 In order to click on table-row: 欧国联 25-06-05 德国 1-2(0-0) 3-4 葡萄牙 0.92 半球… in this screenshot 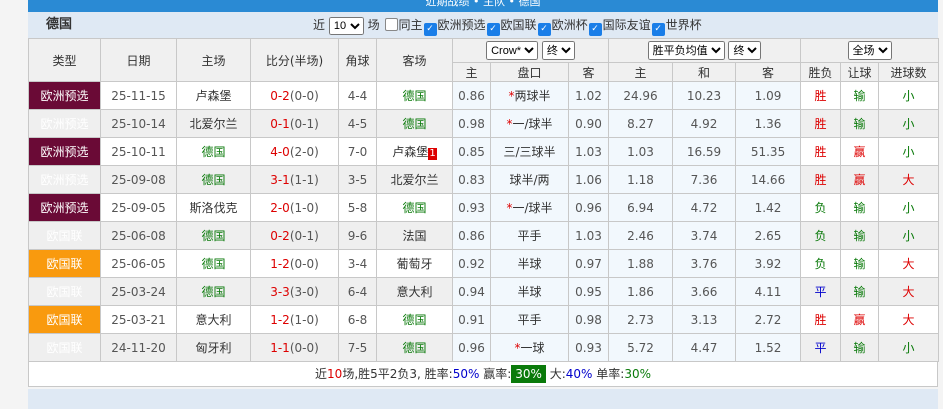, I will do `click(484, 263)`.